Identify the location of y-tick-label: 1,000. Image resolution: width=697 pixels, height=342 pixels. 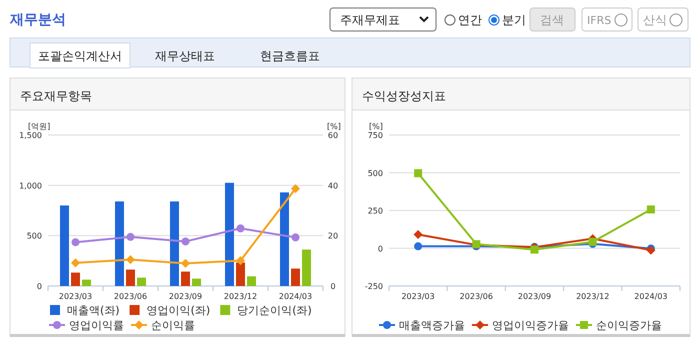
(30, 185).